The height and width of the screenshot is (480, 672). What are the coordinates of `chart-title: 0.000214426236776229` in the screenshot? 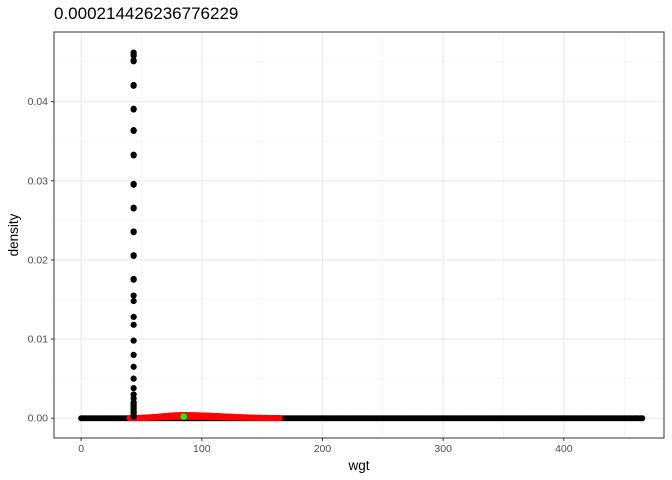 It's located at (146, 13).